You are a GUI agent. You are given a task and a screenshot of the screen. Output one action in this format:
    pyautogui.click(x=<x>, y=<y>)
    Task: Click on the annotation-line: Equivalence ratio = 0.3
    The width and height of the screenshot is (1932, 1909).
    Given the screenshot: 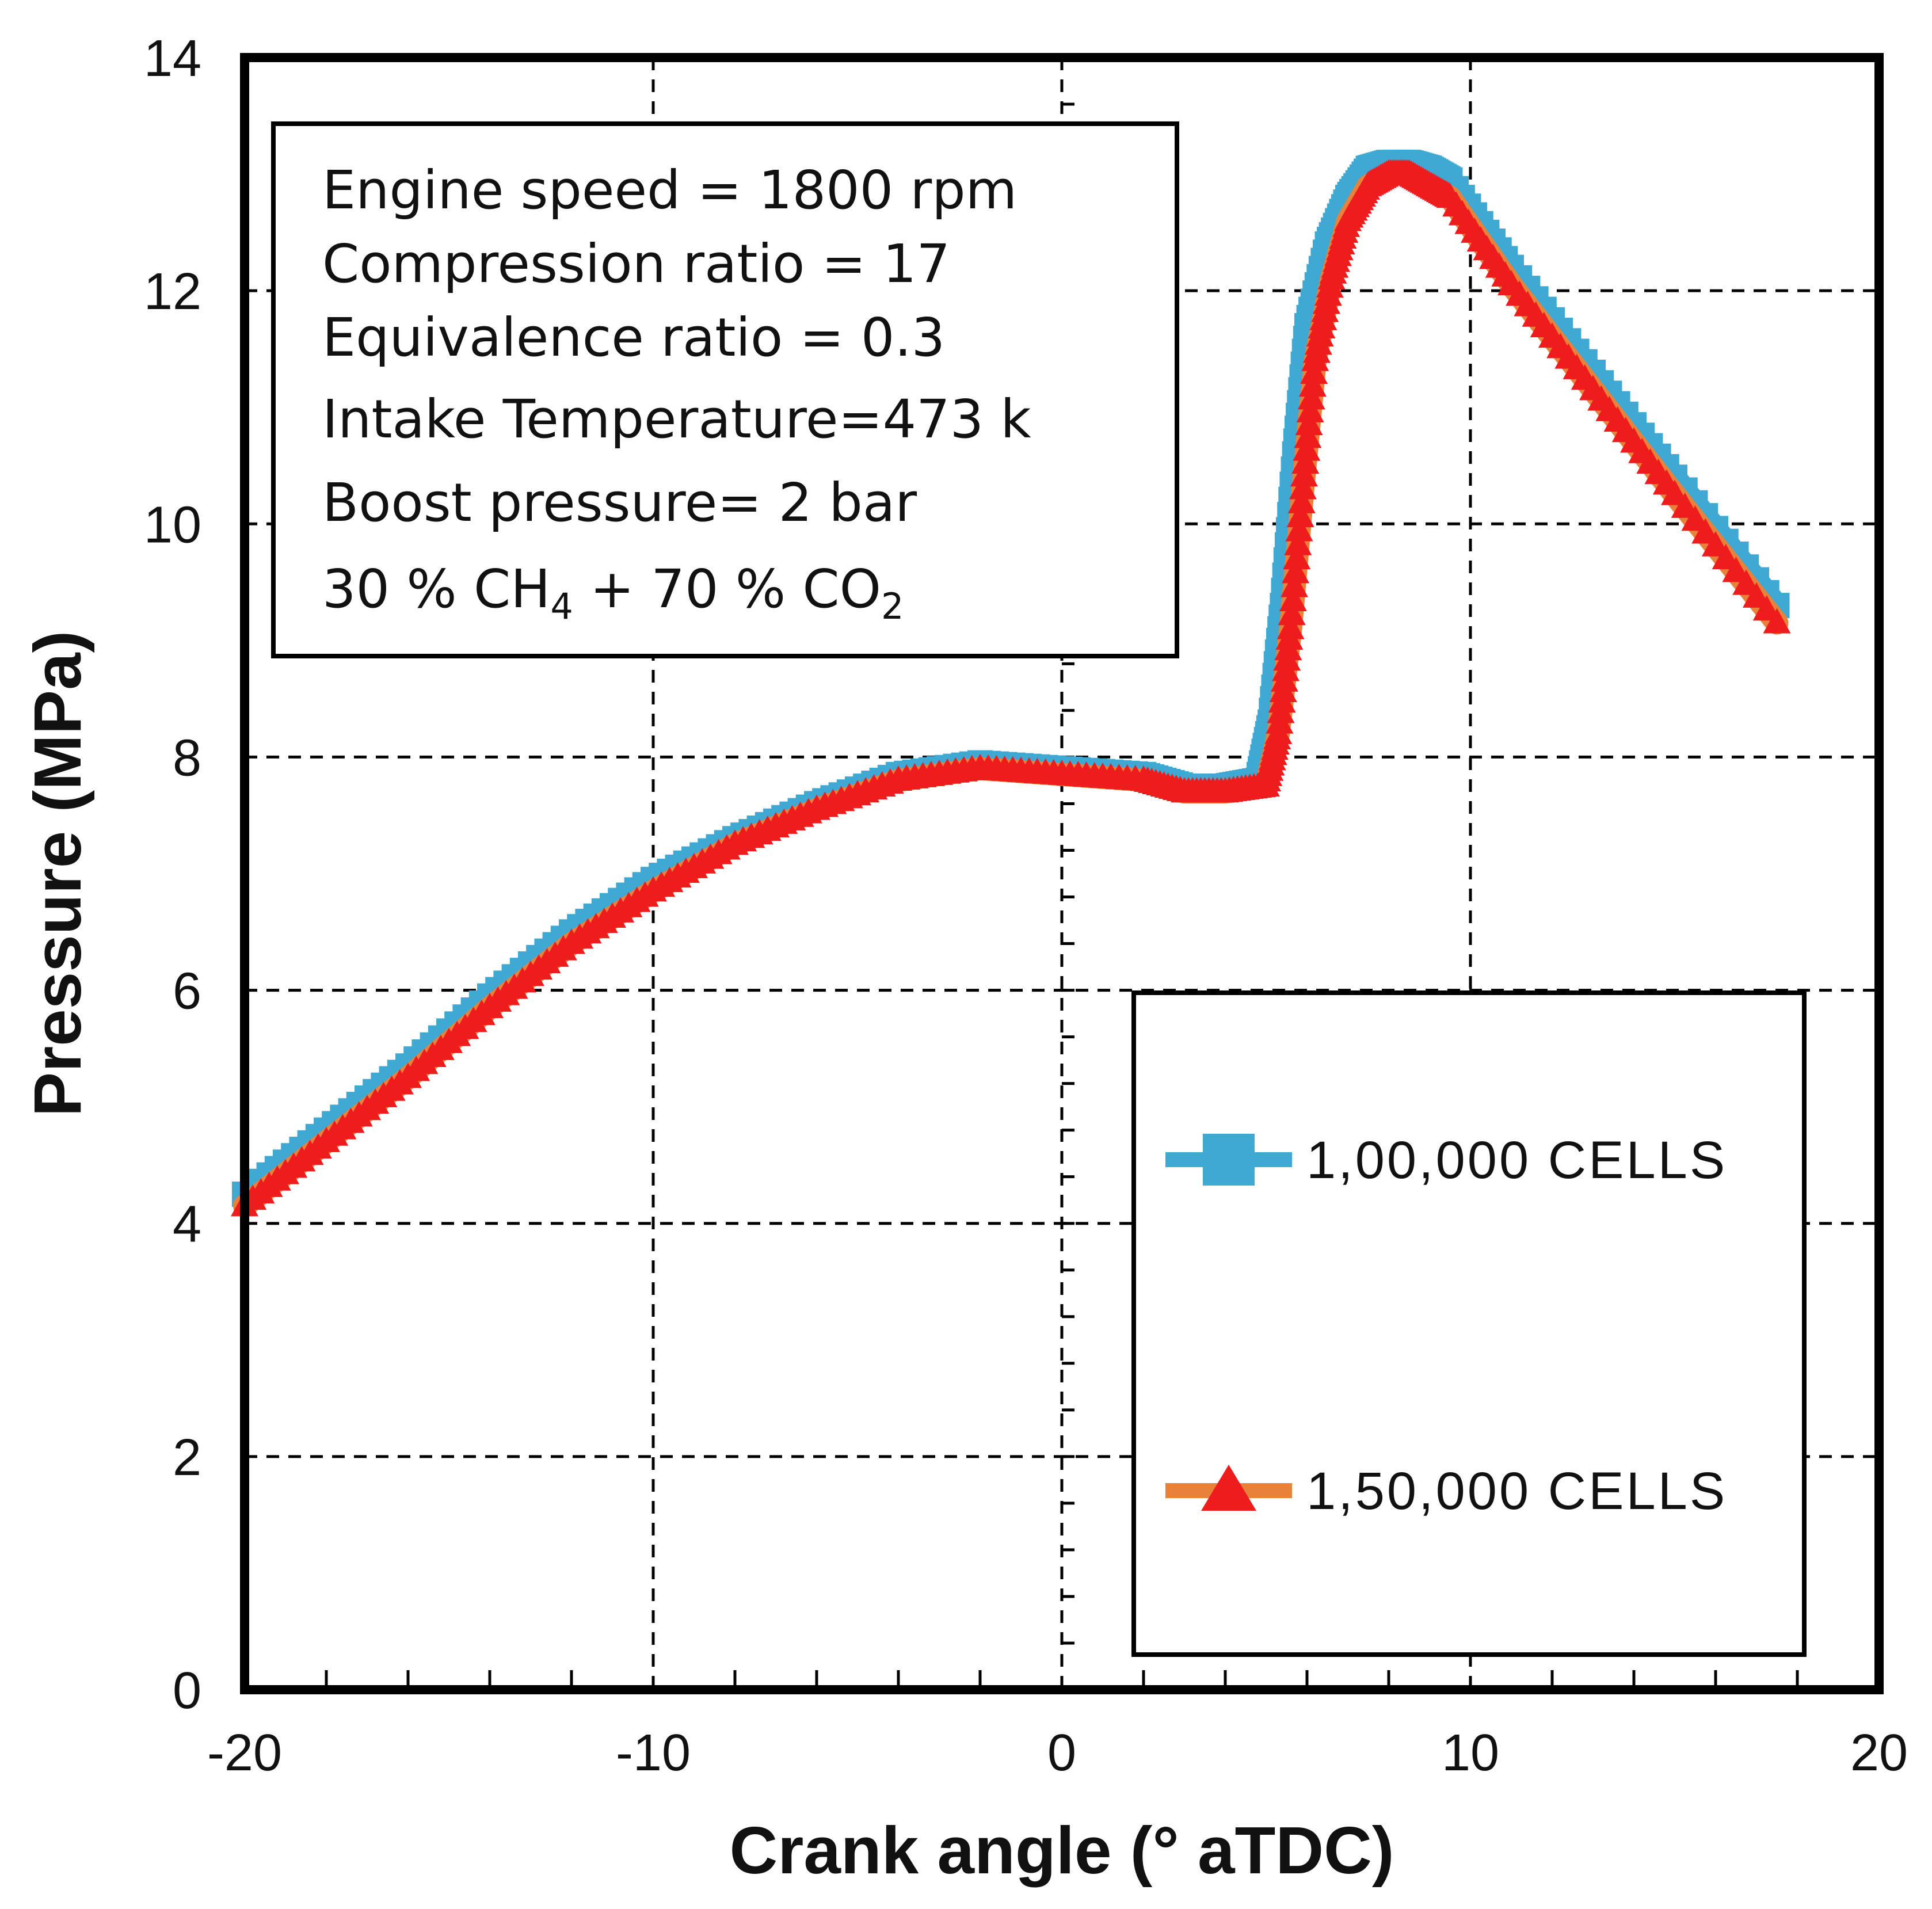 What is the action you would take?
    pyautogui.click(x=633, y=337)
    